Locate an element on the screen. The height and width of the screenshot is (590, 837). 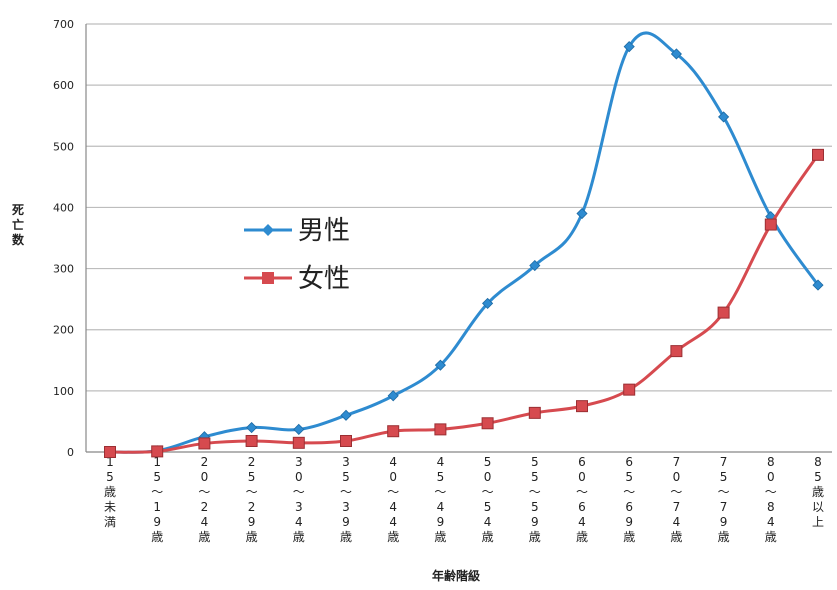
x-tick-label: 1 5 歳未満 is located at coordinates (110, 492).